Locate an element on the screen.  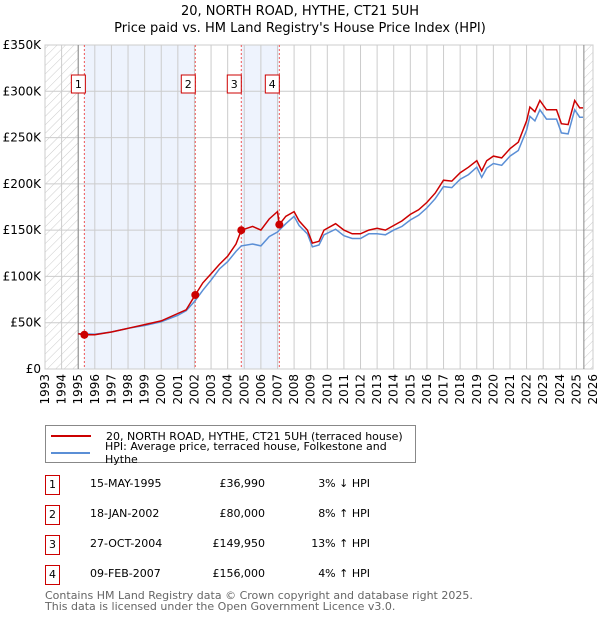
x-tick-label: 2019 is located at coordinates (477, 389).